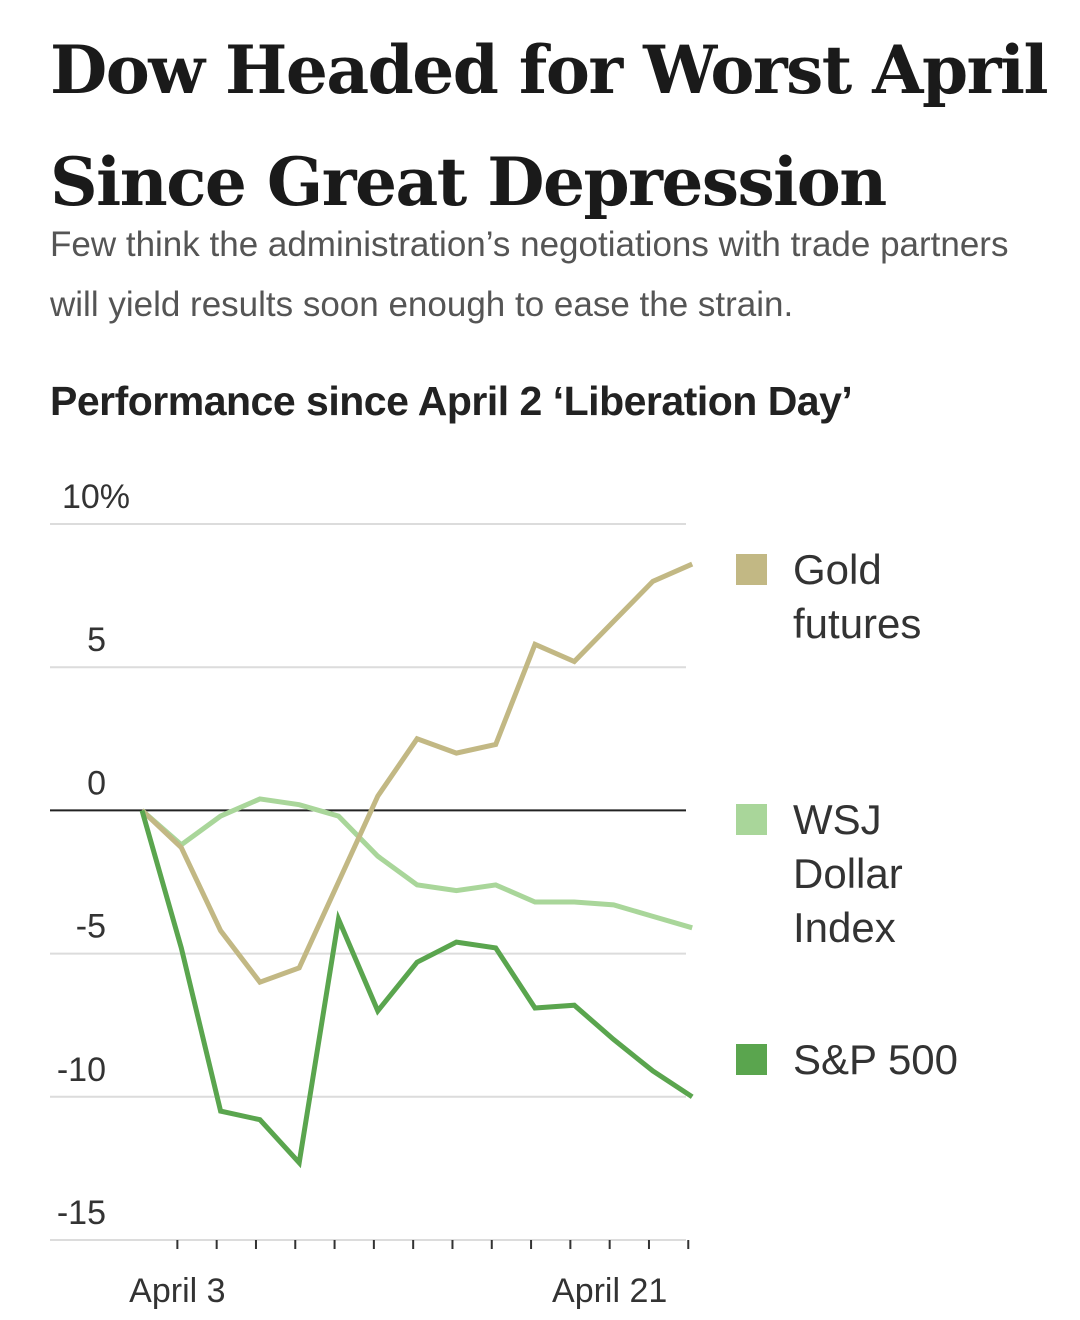 The image size is (1080, 1320). Describe the element at coordinates (875, 1059) in the screenshot. I see `legend-label: S&P 500` at that location.